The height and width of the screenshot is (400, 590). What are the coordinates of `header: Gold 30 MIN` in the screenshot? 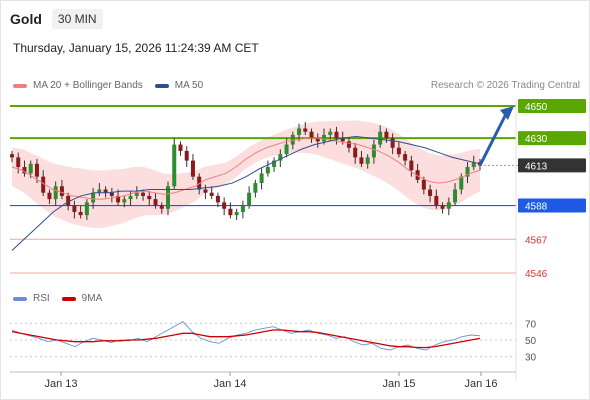 It's located at (56, 19).